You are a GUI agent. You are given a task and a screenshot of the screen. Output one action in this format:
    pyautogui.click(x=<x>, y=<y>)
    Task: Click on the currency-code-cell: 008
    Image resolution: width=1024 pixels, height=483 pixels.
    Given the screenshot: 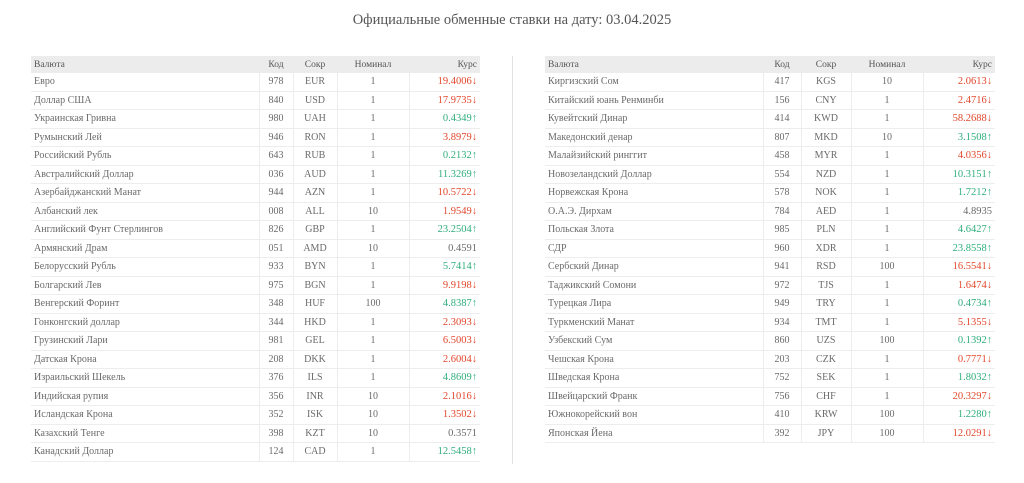 What is the action you would take?
    pyautogui.click(x=275, y=211)
    